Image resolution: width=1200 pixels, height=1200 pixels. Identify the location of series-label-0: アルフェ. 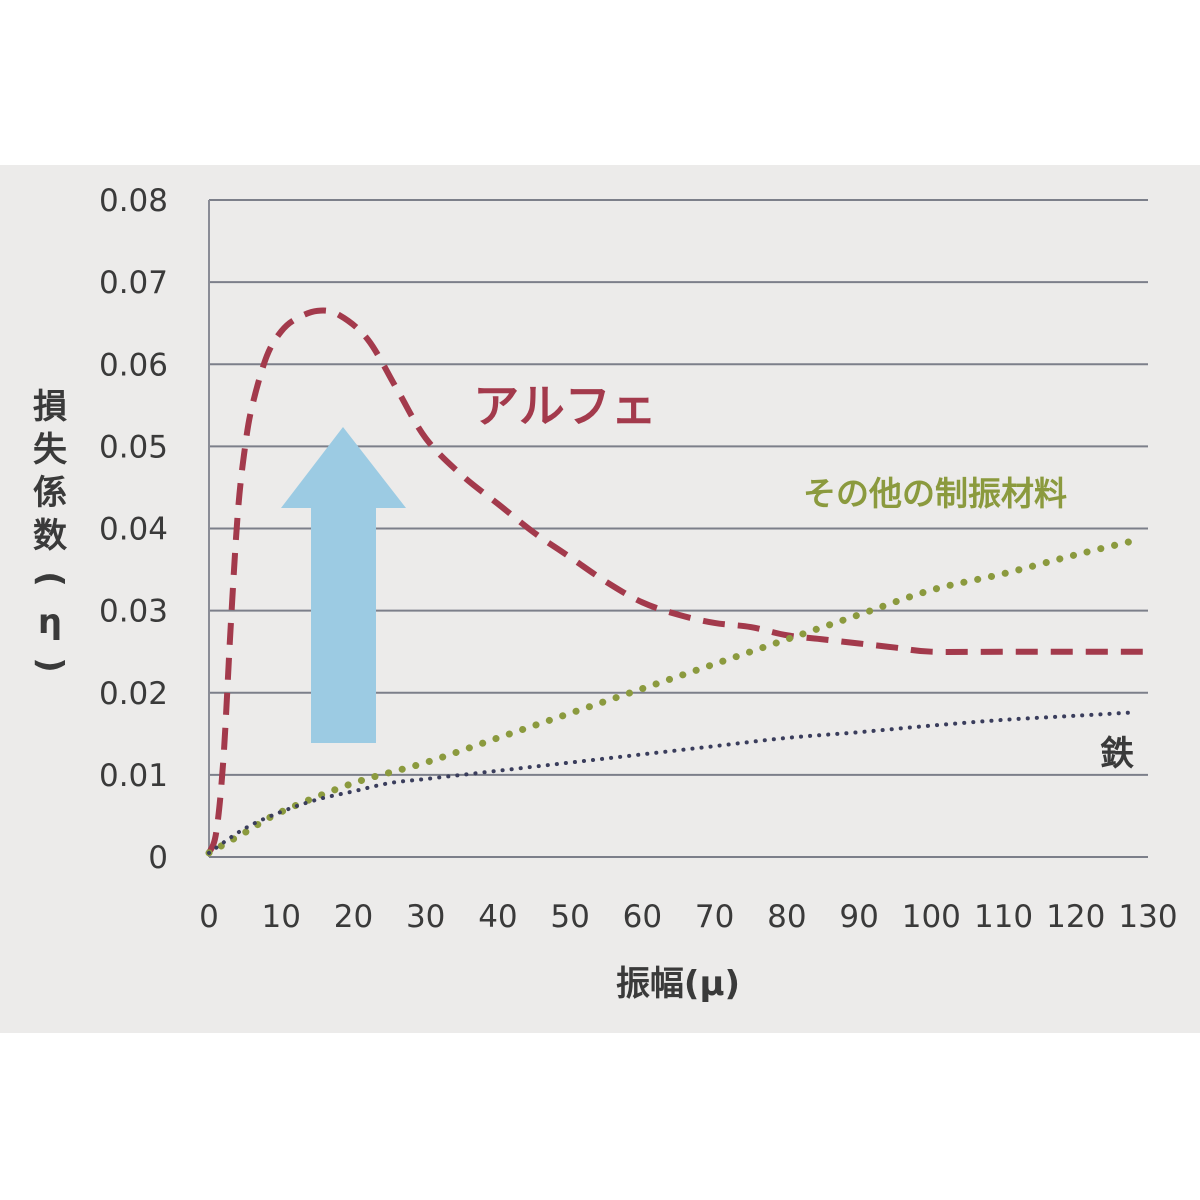
(565, 406).